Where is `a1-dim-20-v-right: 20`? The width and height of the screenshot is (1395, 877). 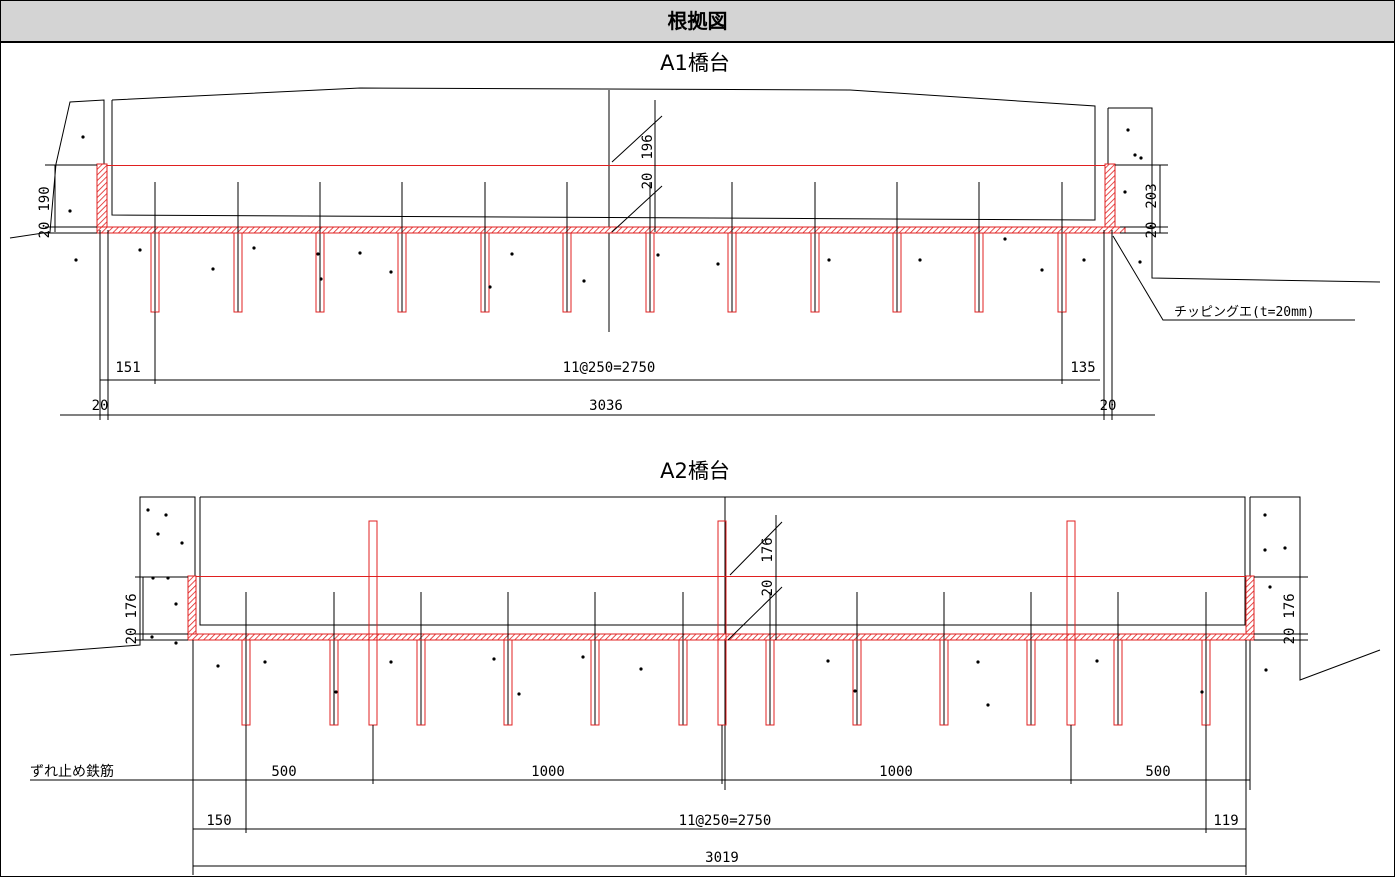
a1-dim-20-v-right: 20 is located at coordinates (1152, 230).